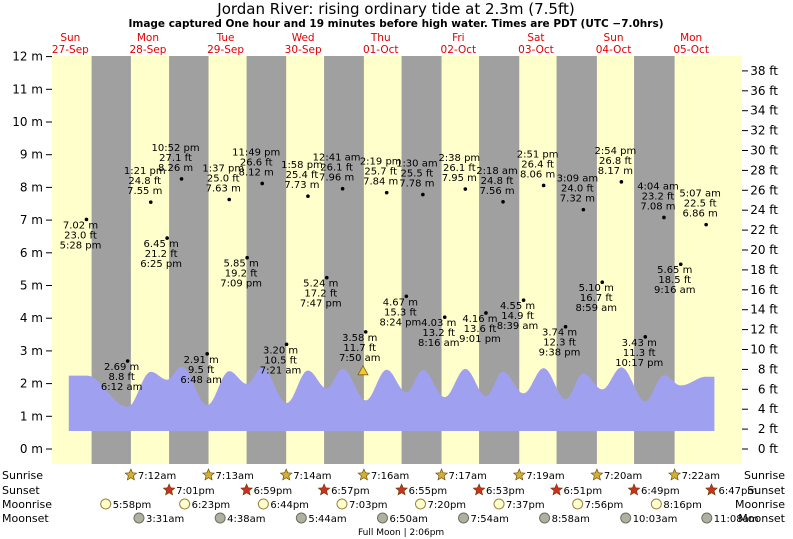 The image size is (793, 539). I want to click on row-label-right: Sunset, so click(766, 490).